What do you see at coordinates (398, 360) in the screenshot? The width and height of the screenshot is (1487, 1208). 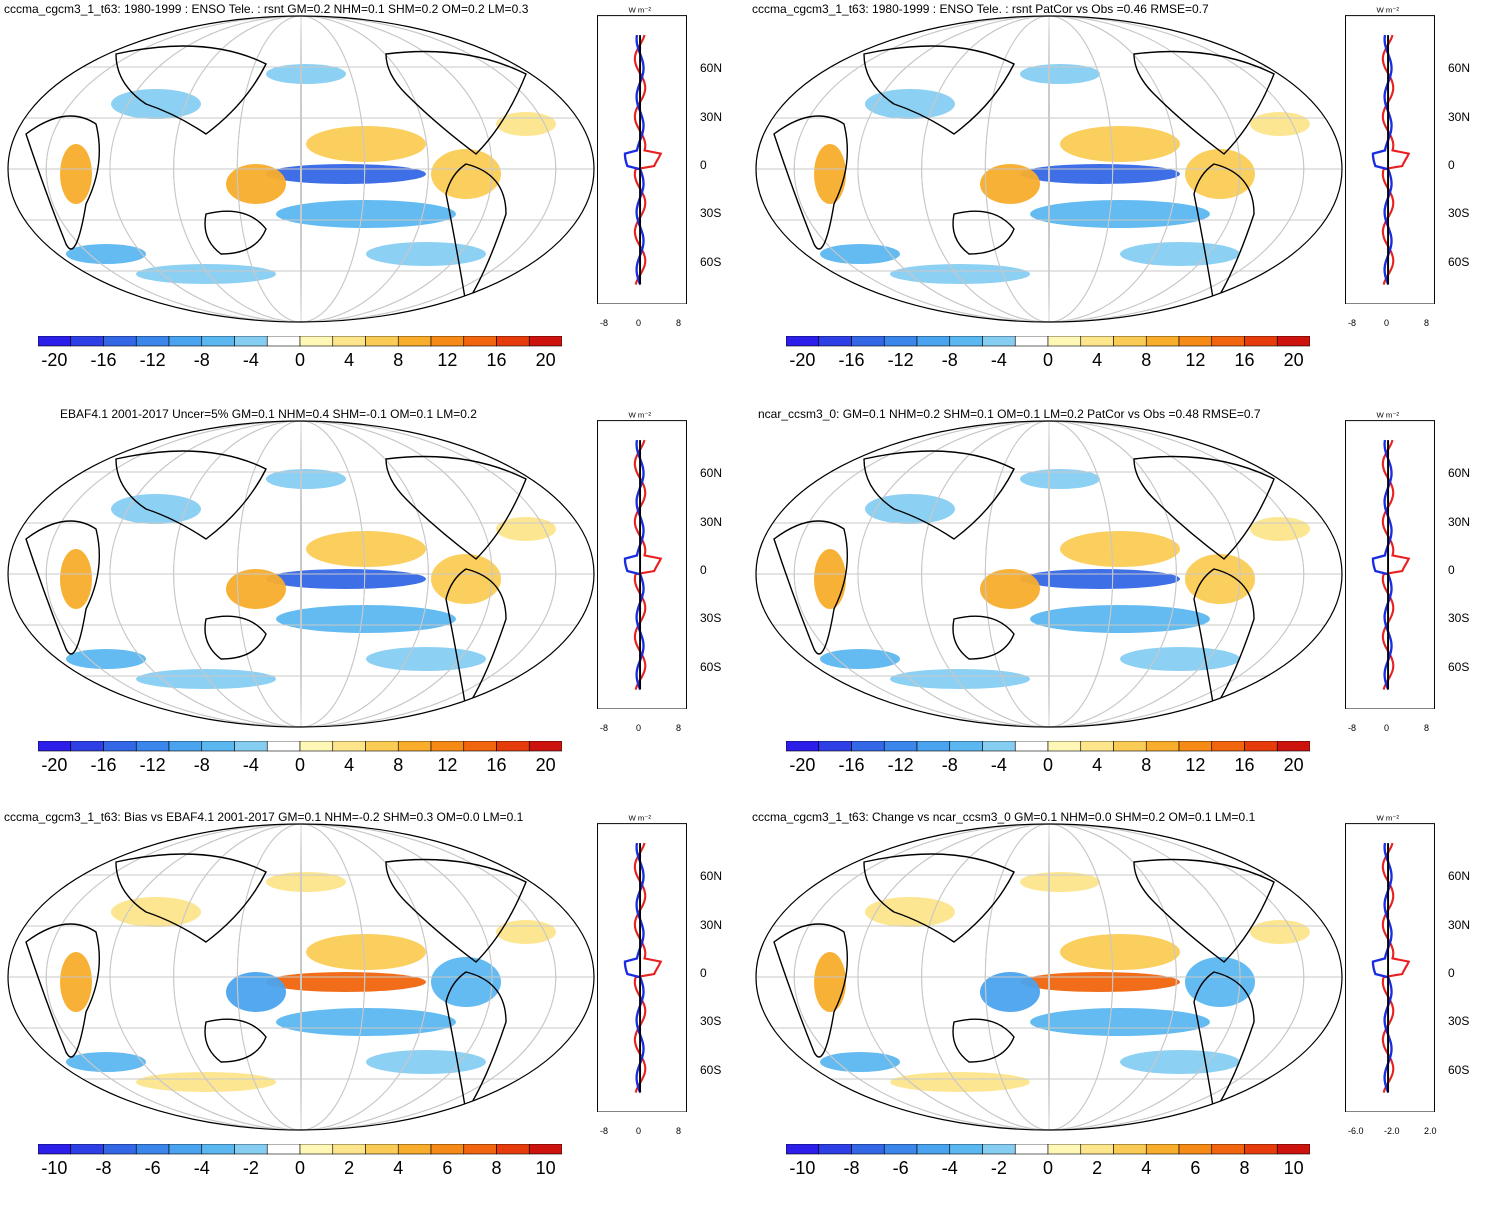 I see `colorbar-label: 8` at bounding box center [398, 360].